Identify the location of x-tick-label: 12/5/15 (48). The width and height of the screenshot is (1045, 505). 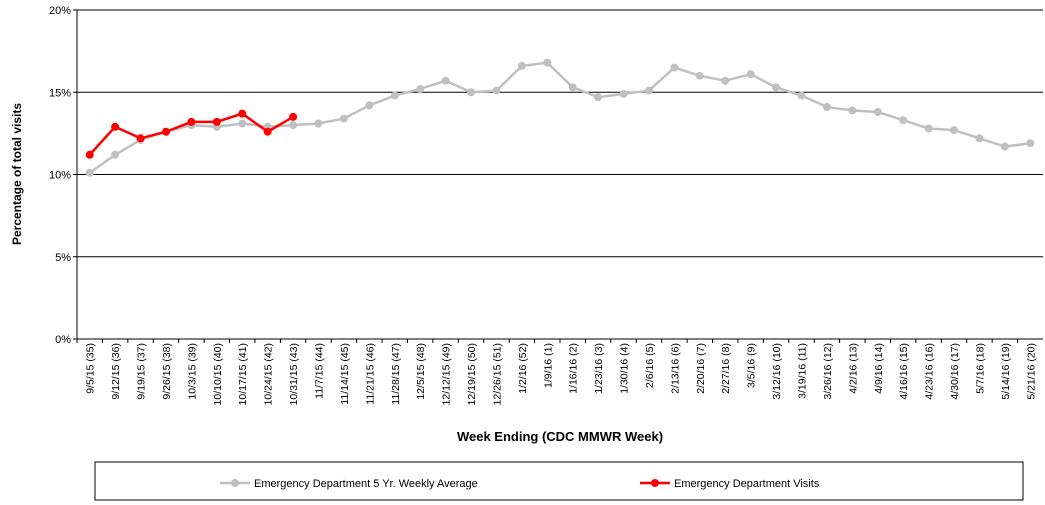
(421, 371).